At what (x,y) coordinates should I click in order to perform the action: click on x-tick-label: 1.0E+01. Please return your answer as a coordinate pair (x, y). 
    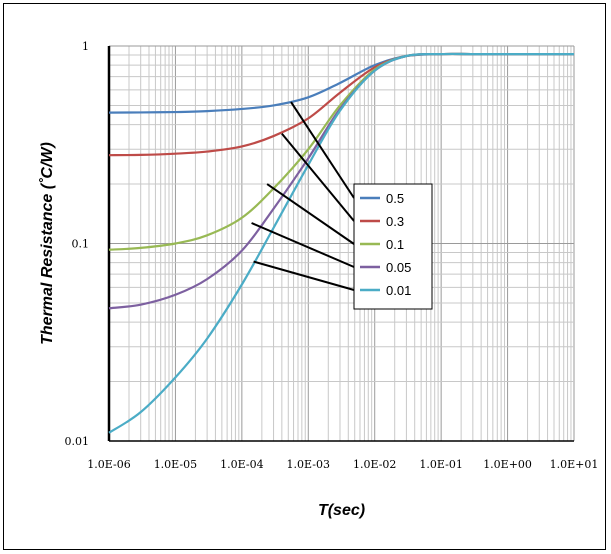
    Looking at the image, I should click on (574, 464).